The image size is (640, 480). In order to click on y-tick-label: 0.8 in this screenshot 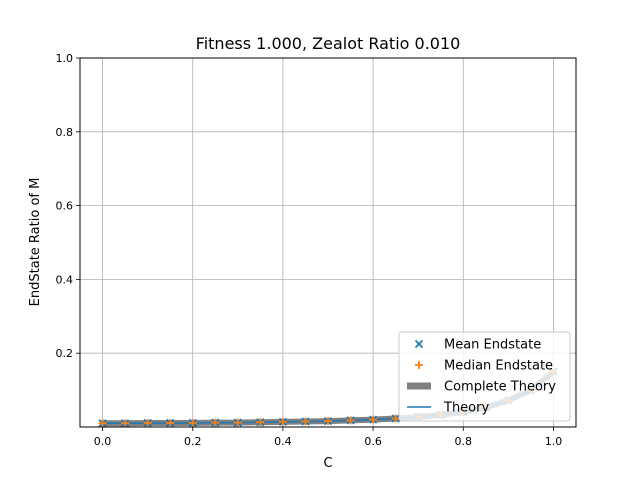, I will do `click(65, 132)`.